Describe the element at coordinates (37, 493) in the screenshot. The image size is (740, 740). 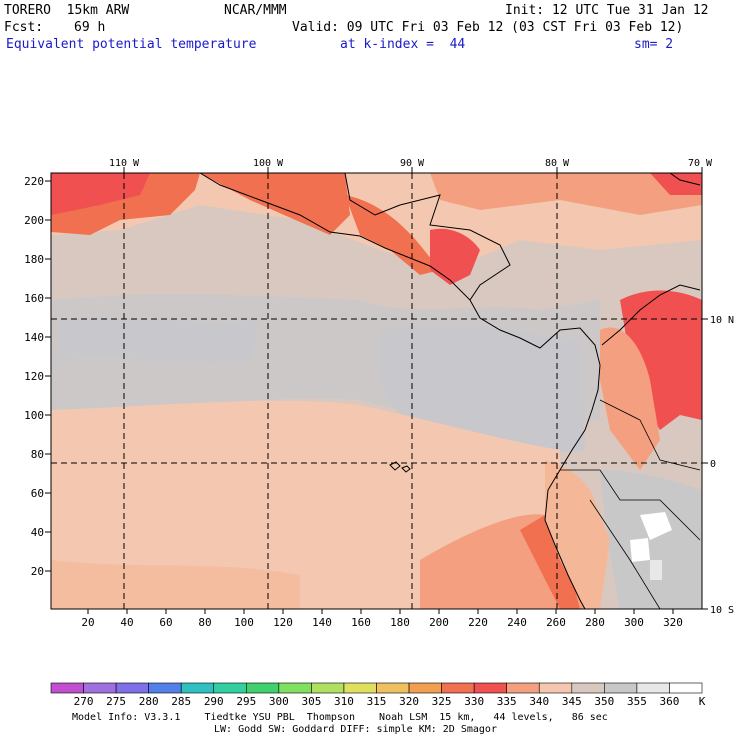
I see `y-tick: 60` at that location.